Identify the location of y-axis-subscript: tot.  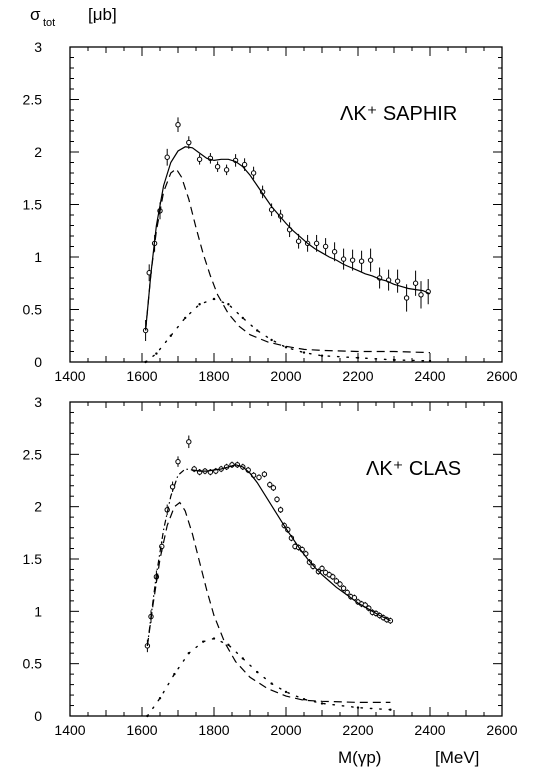
(49, 23).